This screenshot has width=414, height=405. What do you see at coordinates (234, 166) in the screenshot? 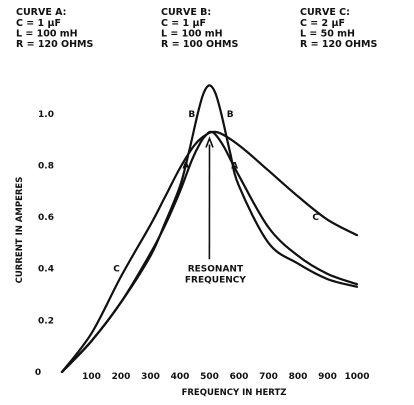
I see `curve-label-a-2: A` at bounding box center [234, 166].